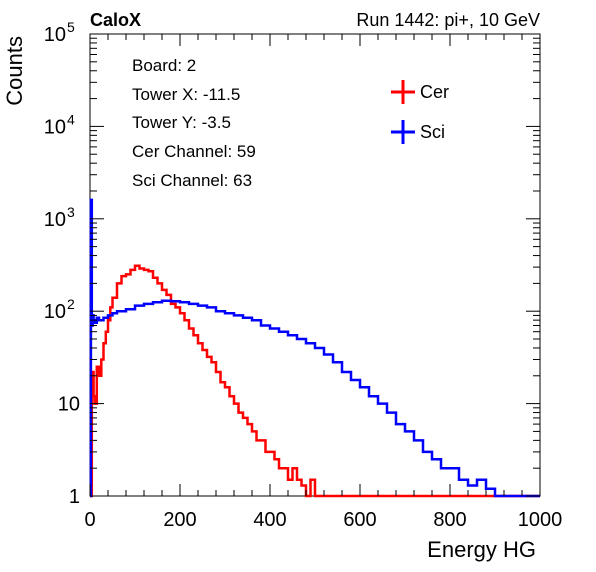 This screenshot has height=572, width=596. I want to click on y-tick-exponent: 3, so click(71, 212).